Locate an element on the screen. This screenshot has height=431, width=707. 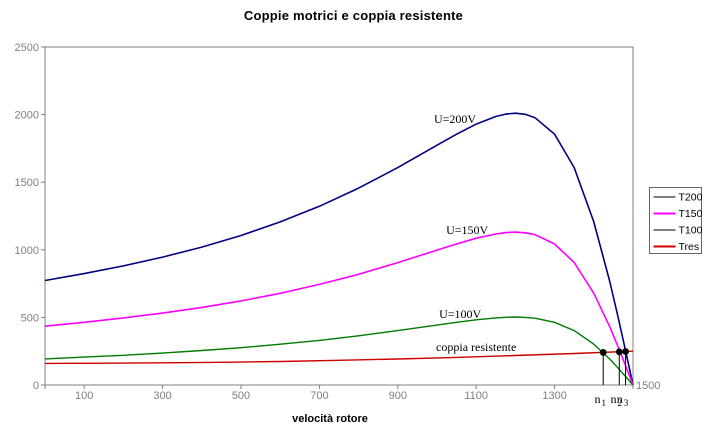
y-tick-label: 2000 is located at coordinates (27, 116).